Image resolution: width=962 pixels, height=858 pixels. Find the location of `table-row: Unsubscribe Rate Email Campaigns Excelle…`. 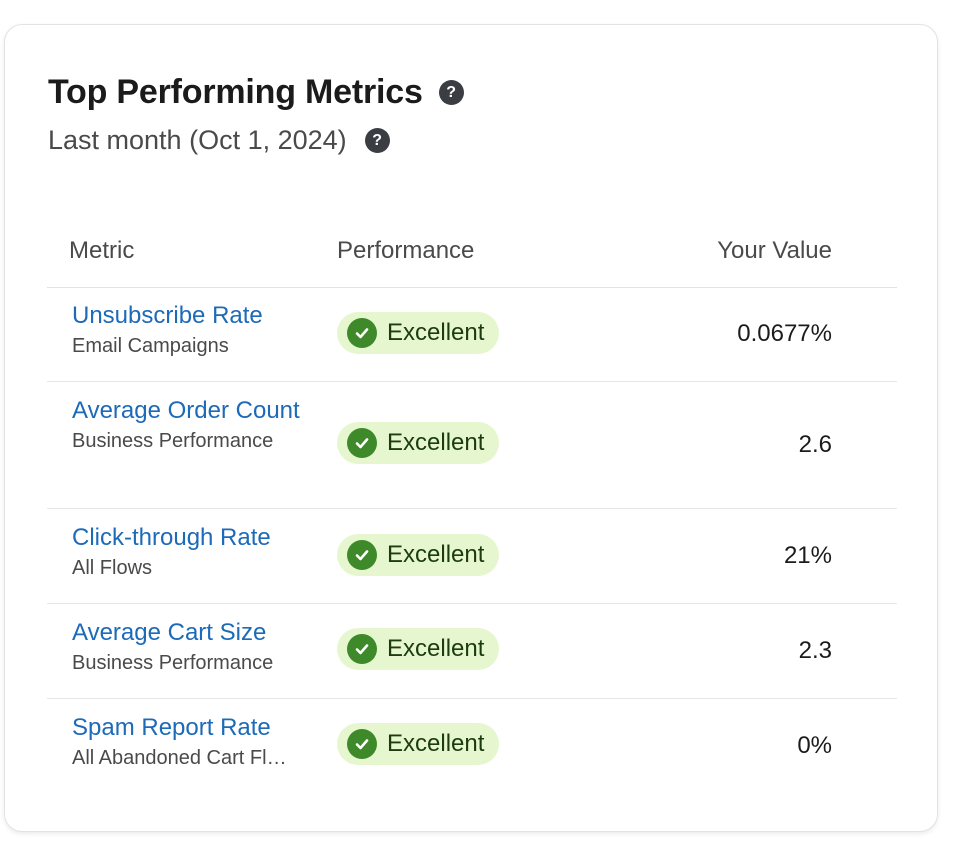

table-row: Unsubscribe Rate Email Campaigns Excelle… is located at coordinates (472, 335).